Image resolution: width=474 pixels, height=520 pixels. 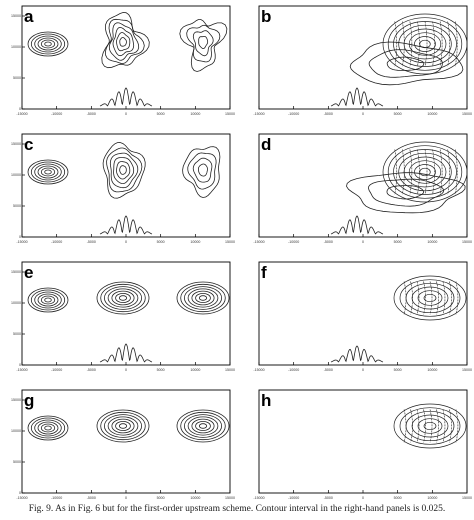 I want to click on plot-frame, so click(x=363, y=441).